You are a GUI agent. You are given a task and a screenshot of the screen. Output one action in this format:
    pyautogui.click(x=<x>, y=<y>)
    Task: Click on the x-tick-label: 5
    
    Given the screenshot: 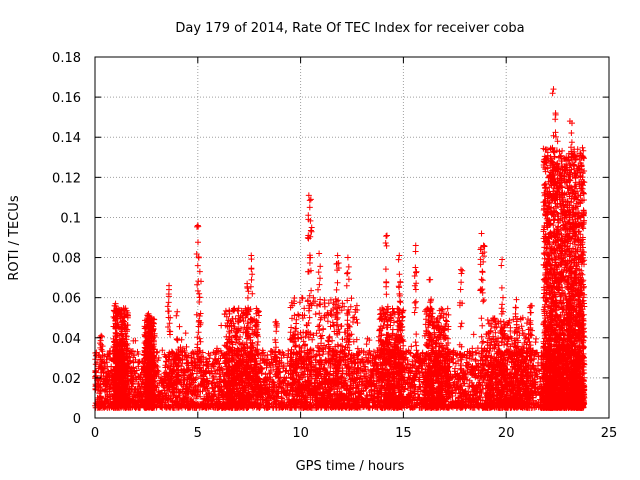 What is the action you would take?
    pyautogui.click(x=198, y=433)
    